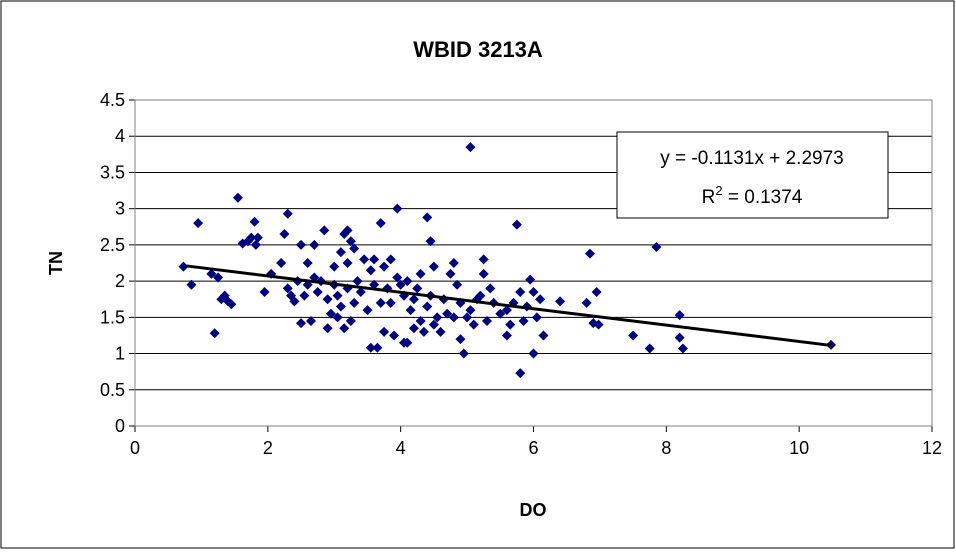 This screenshot has width=956, height=555. What do you see at coordinates (799, 448) in the screenshot?
I see `x-tick-label: 10` at bounding box center [799, 448].